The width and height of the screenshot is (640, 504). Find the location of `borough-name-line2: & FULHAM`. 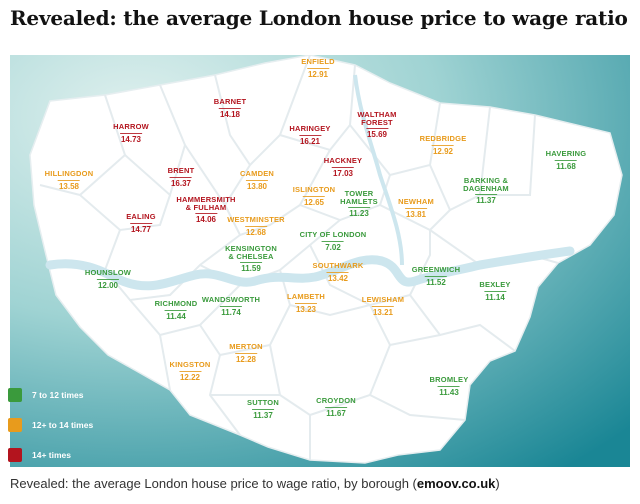

borough-name-line2: & FULHAM is located at coordinates (206, 207).